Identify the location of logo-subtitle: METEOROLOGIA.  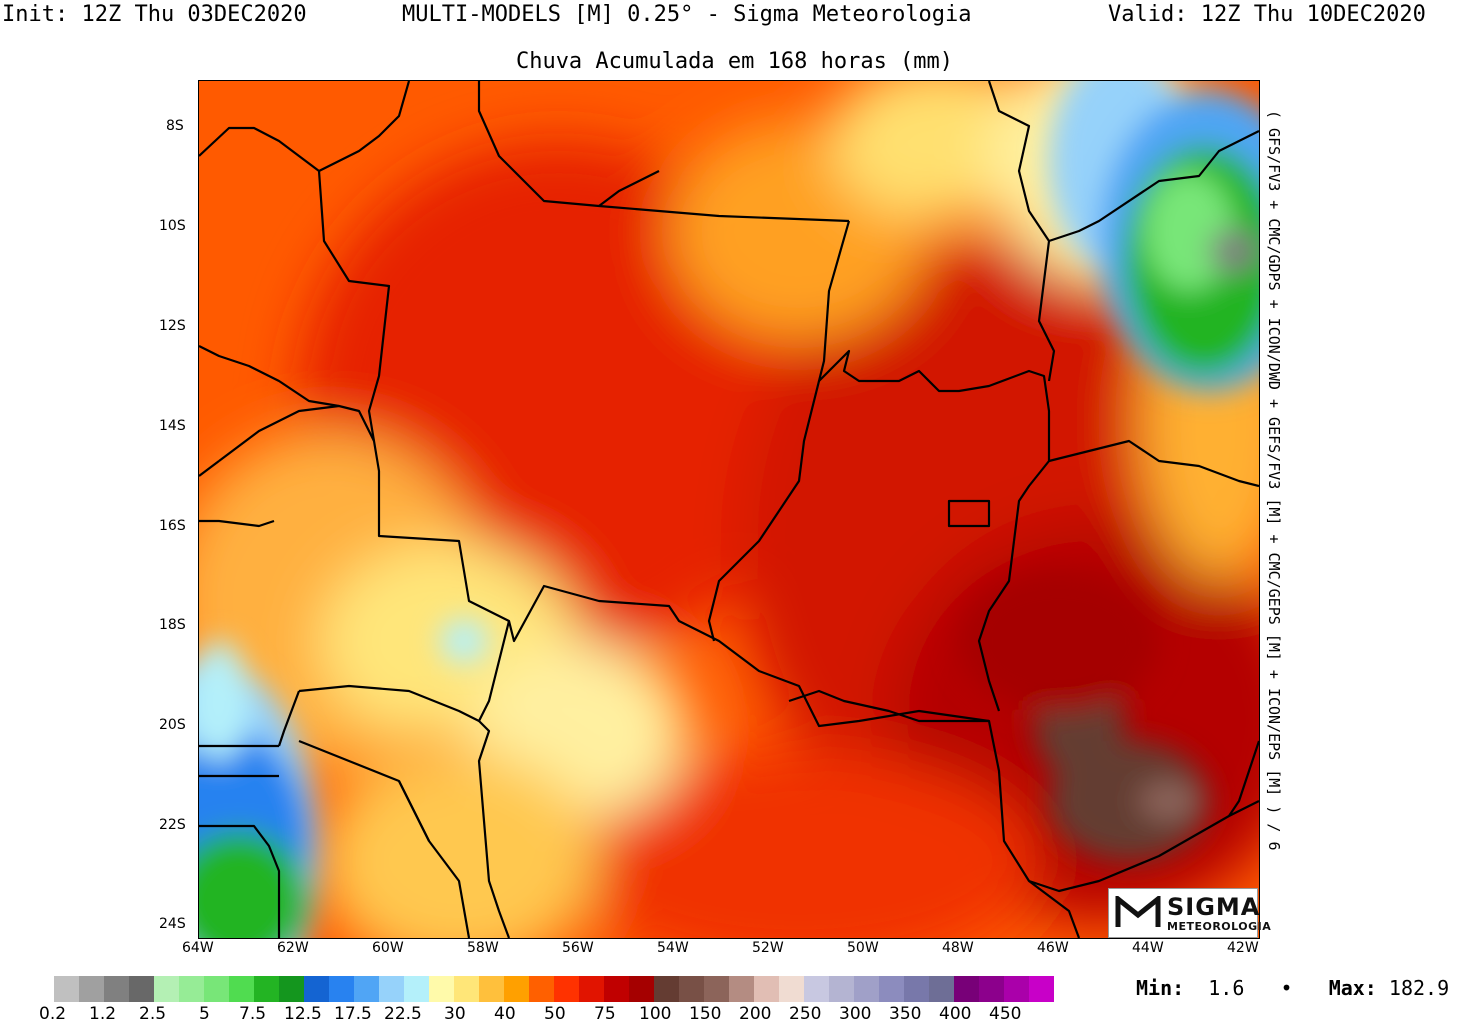
(1219, 926).